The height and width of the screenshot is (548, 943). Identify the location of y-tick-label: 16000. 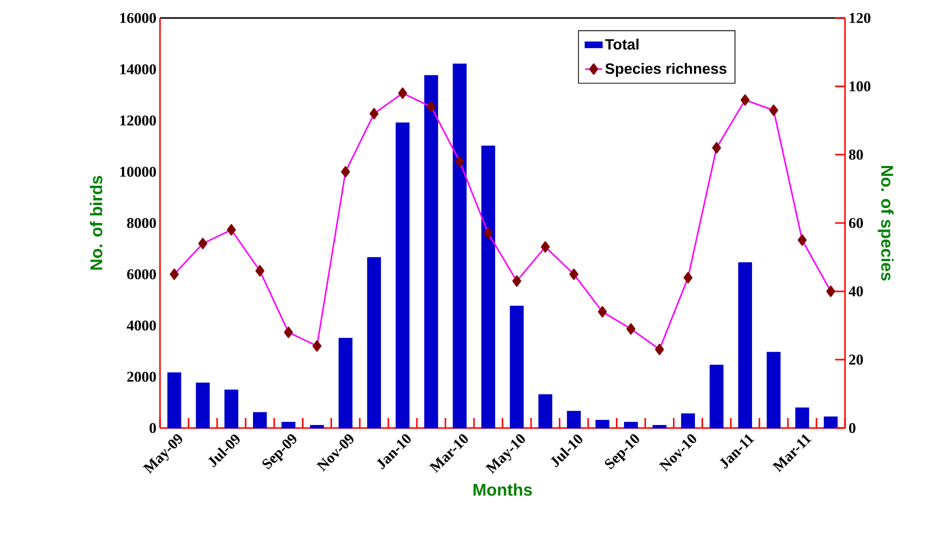
(138, 18).